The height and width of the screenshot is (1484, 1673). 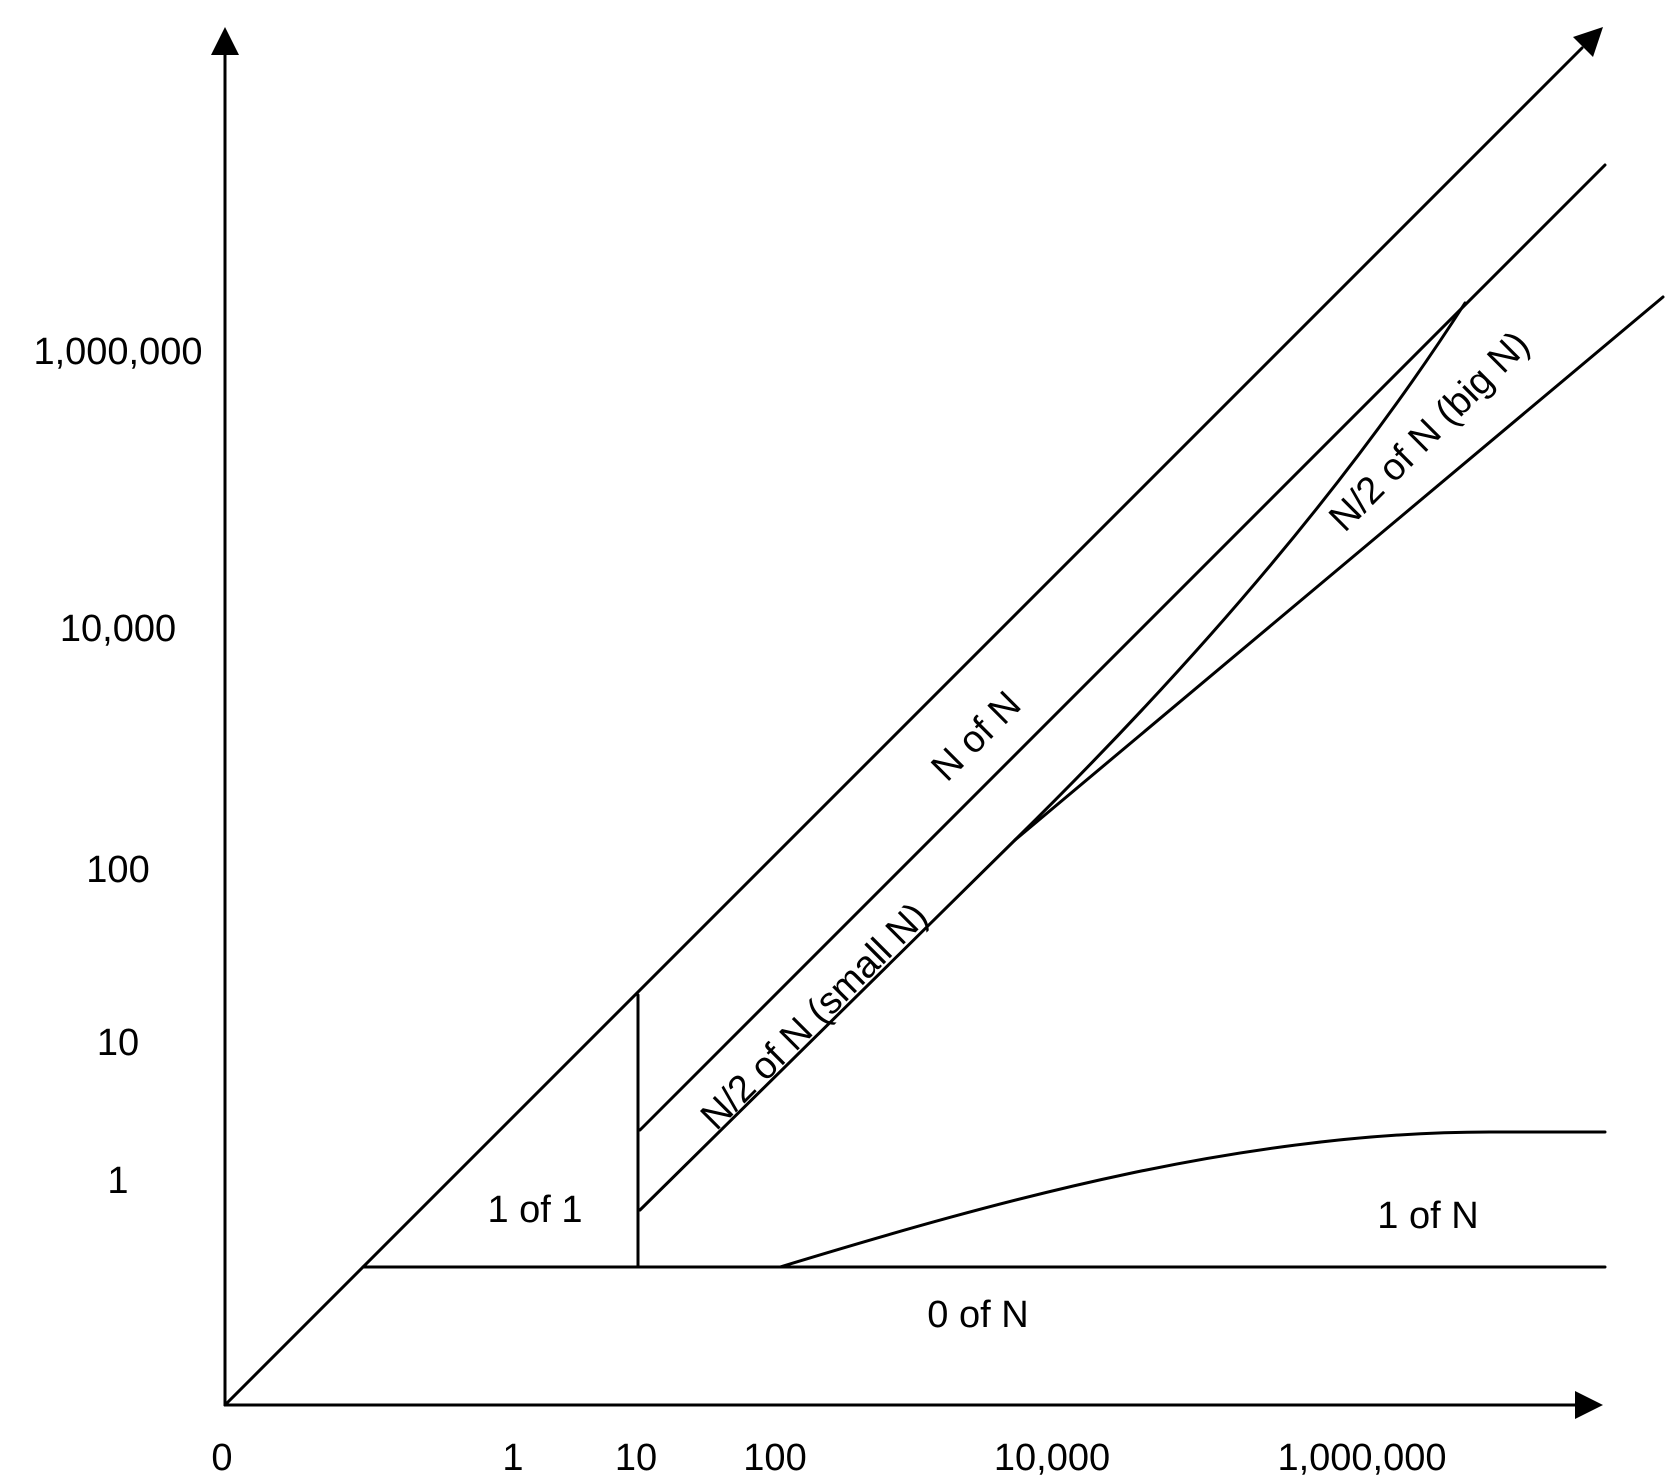 What do you see at coordinates (1192, 1199) in the screenshot?
I see `one-of-n-curve` at bounding box center [1192, 1199].